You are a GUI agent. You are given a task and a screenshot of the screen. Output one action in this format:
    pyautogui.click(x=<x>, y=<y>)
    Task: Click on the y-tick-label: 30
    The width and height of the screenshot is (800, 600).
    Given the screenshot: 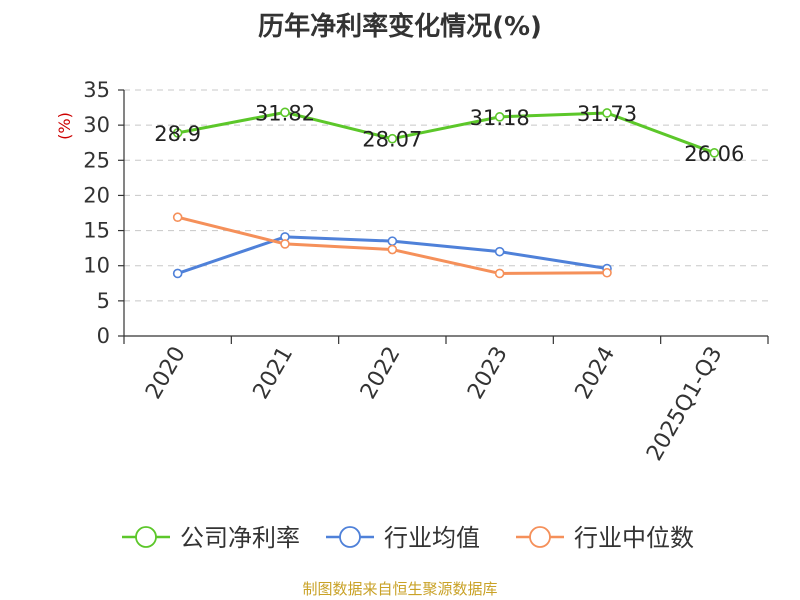 What is the action you would take?
    pyautogui.click(x=96, y=125)
    